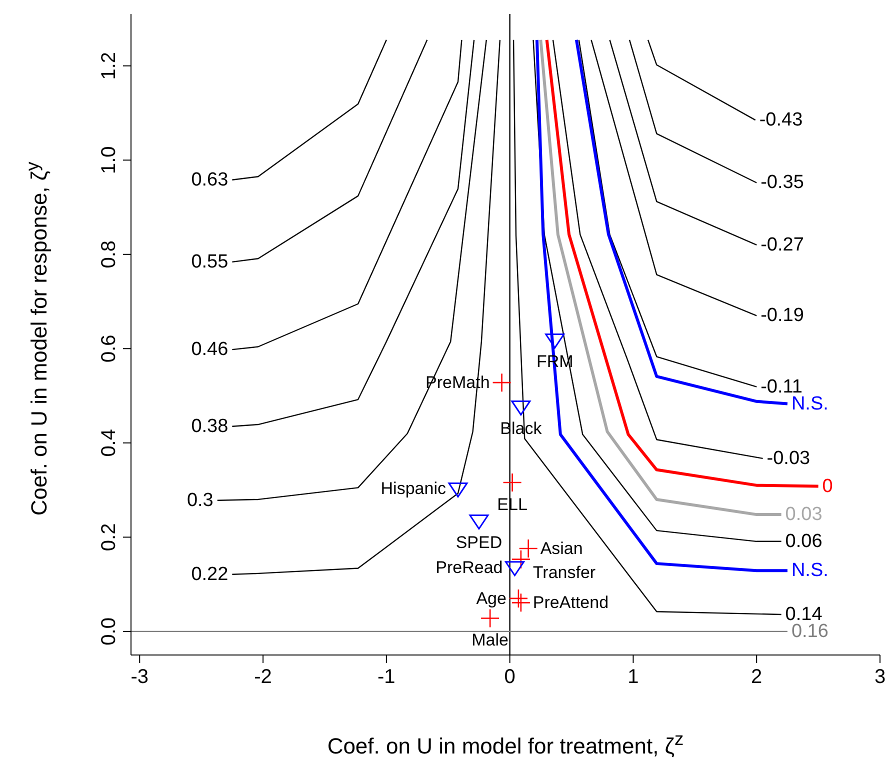  Describe the element at coordinates (209, 349) in the screenshot. I see `series-label: 0.46` at that location.